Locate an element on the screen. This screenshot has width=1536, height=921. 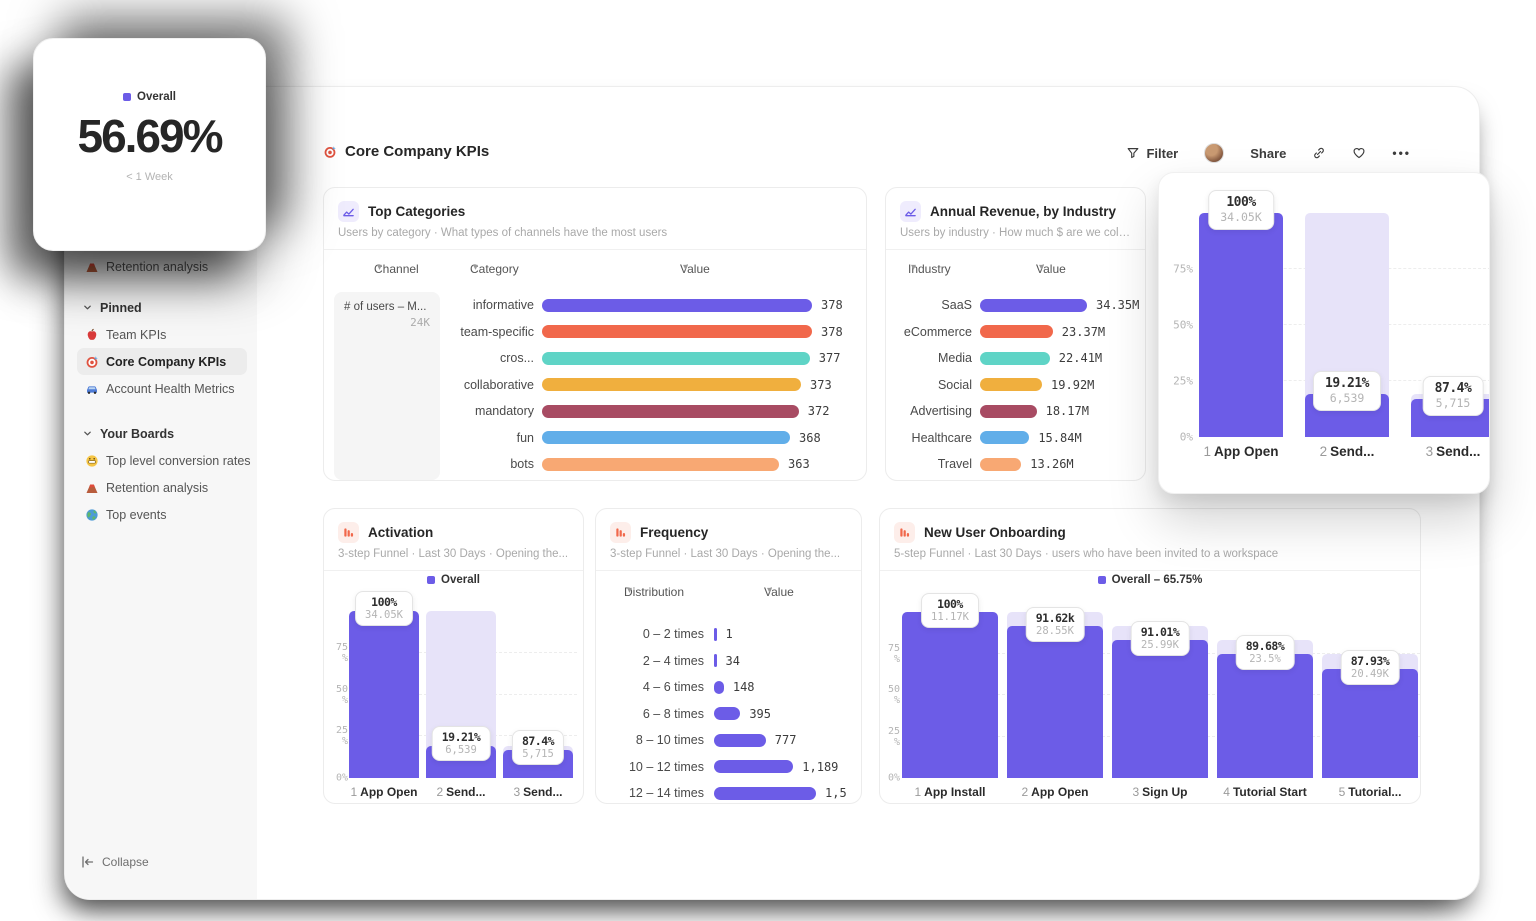
sidebar-item-account-health-metrics: Account Health Metrics is located at coordinates (162, 388).